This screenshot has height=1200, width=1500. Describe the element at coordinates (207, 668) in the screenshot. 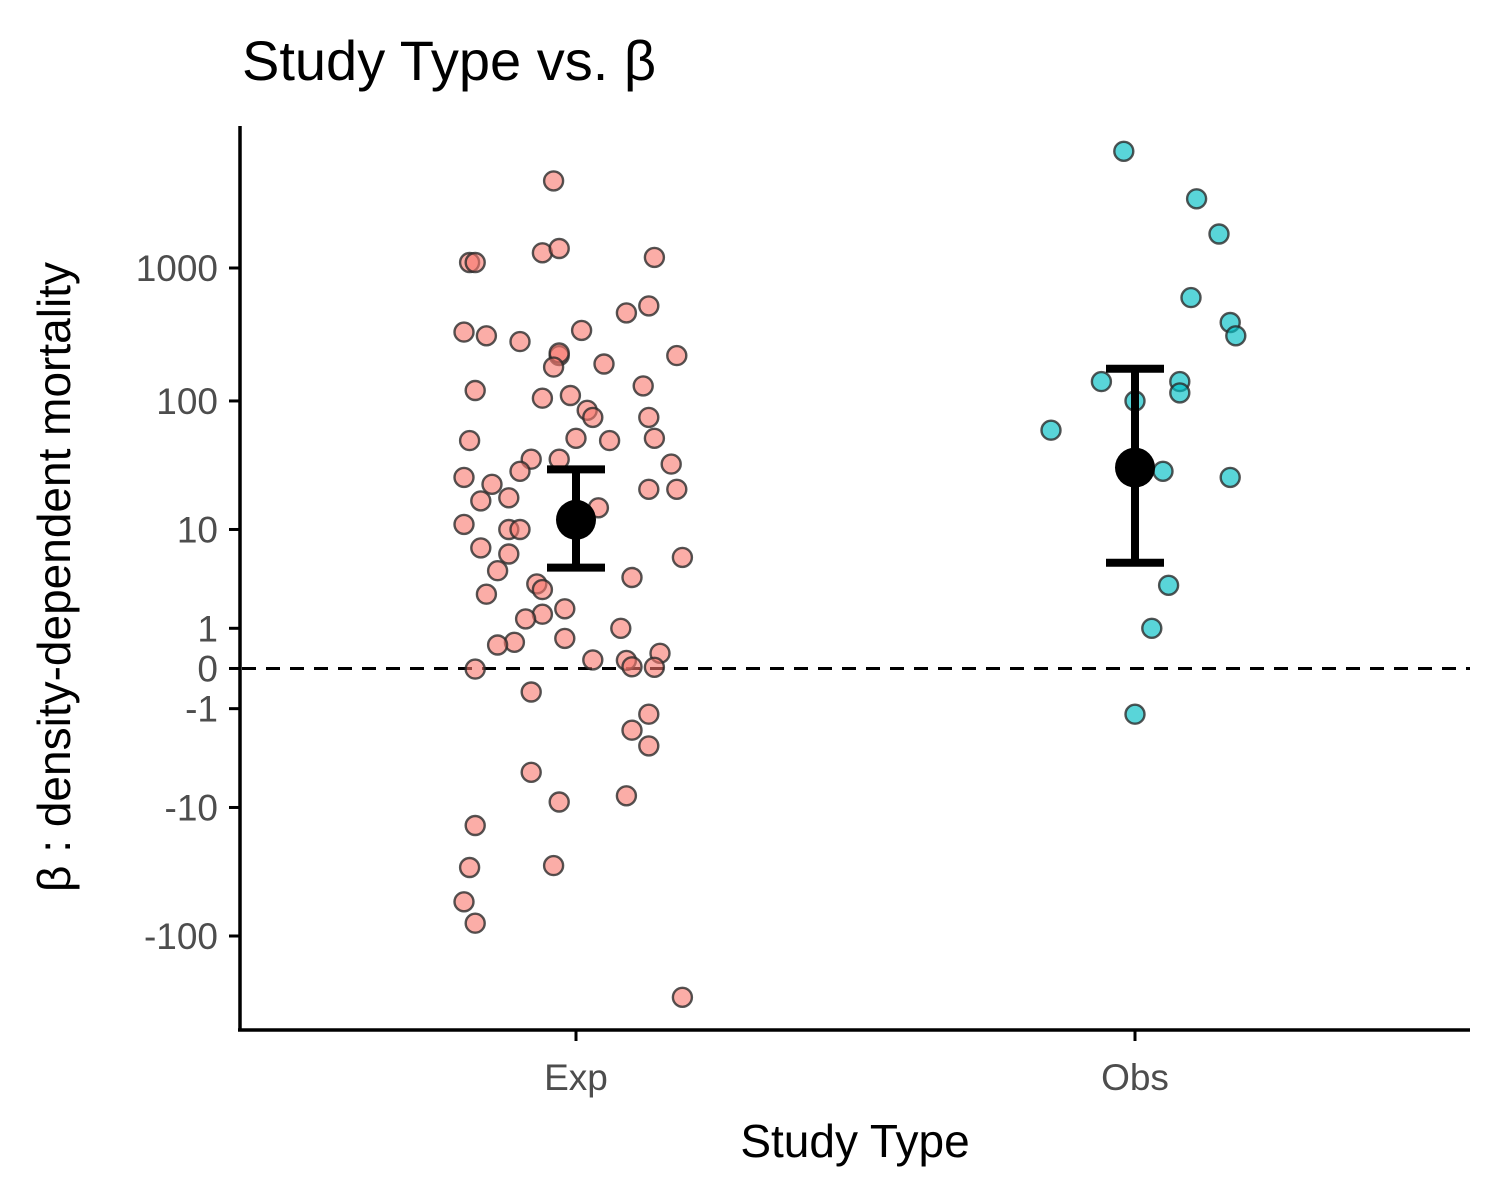

I see `y-tick-label: 0` at that location.